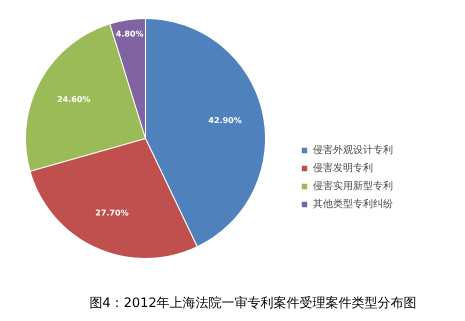  Describe the element at coordinates (353, 186) in the screenshot. I see `legend-label: 侵害实用新型专利` at that location.